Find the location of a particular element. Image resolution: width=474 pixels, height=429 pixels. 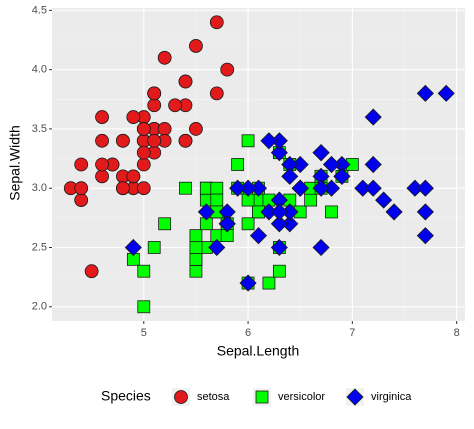

x-axis-title: Sepal.Length is located at coordinates (258, 351).